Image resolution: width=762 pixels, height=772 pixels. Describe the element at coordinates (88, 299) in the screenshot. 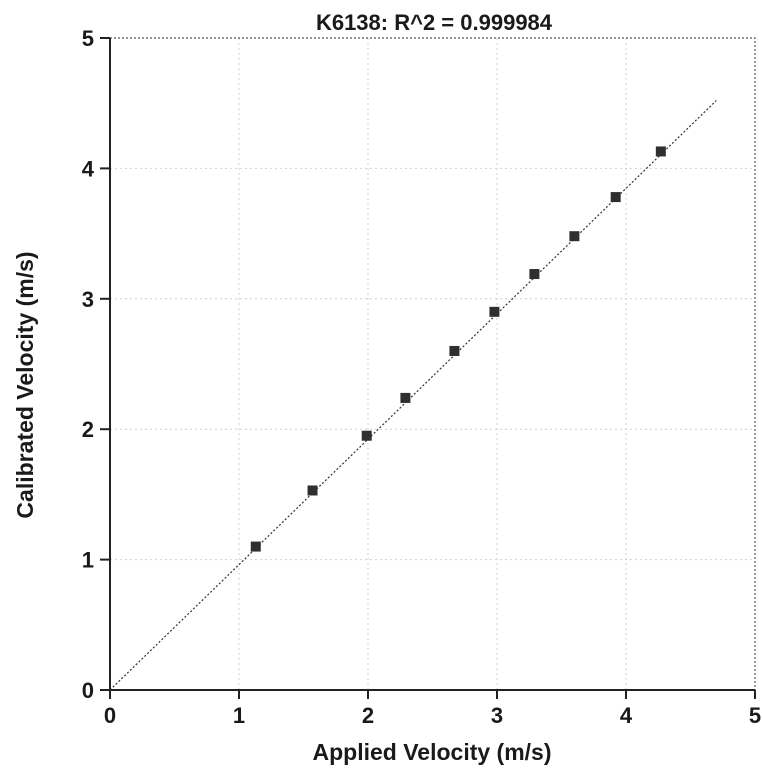

I see `y-tick-label: 3` at that location.